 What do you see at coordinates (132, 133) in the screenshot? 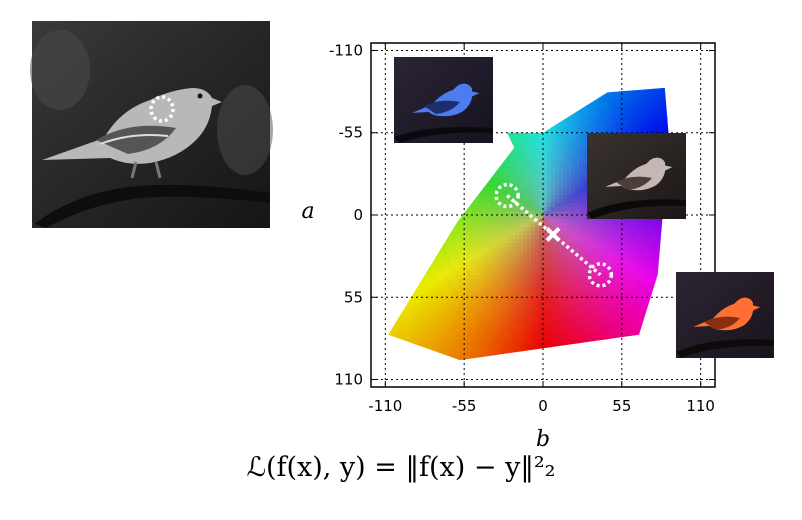
I see `bird-gray` at bounding box center [132, 133].